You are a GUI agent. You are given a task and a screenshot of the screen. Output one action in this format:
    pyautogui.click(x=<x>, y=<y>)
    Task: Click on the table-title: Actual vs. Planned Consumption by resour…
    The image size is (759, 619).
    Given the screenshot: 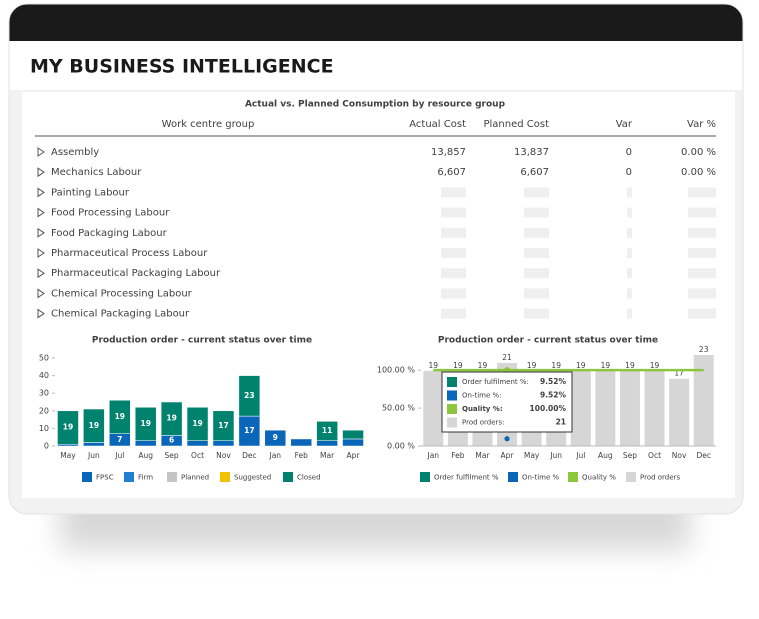 What is the action you would take?
    pyautogui.click(x=375, y=105)
    